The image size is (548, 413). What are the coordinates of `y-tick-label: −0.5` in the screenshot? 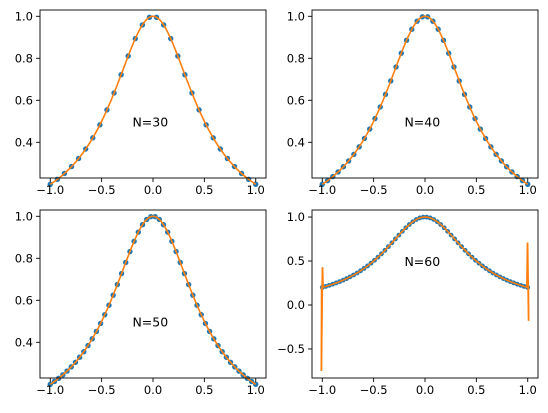 It's located at (291, 349).